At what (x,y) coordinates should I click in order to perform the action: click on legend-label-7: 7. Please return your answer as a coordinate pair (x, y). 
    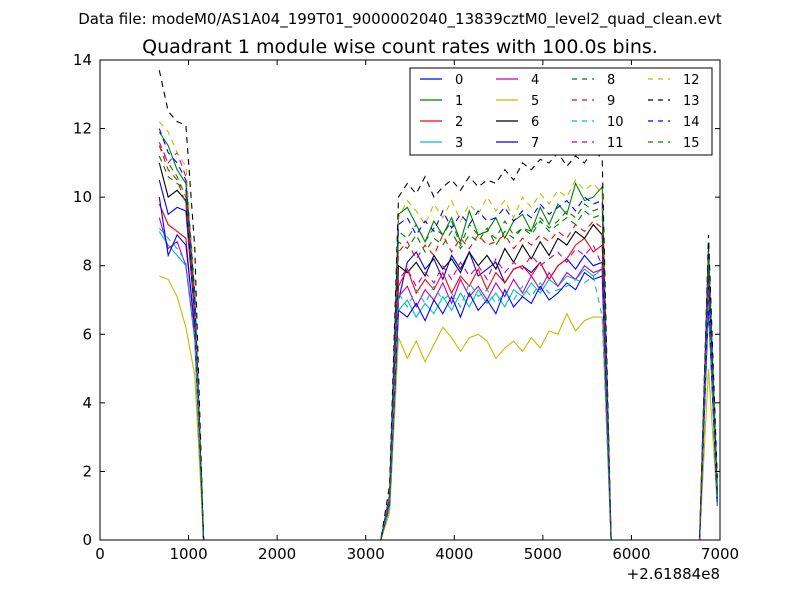
    Looking at the image, I should click on (535, 143).